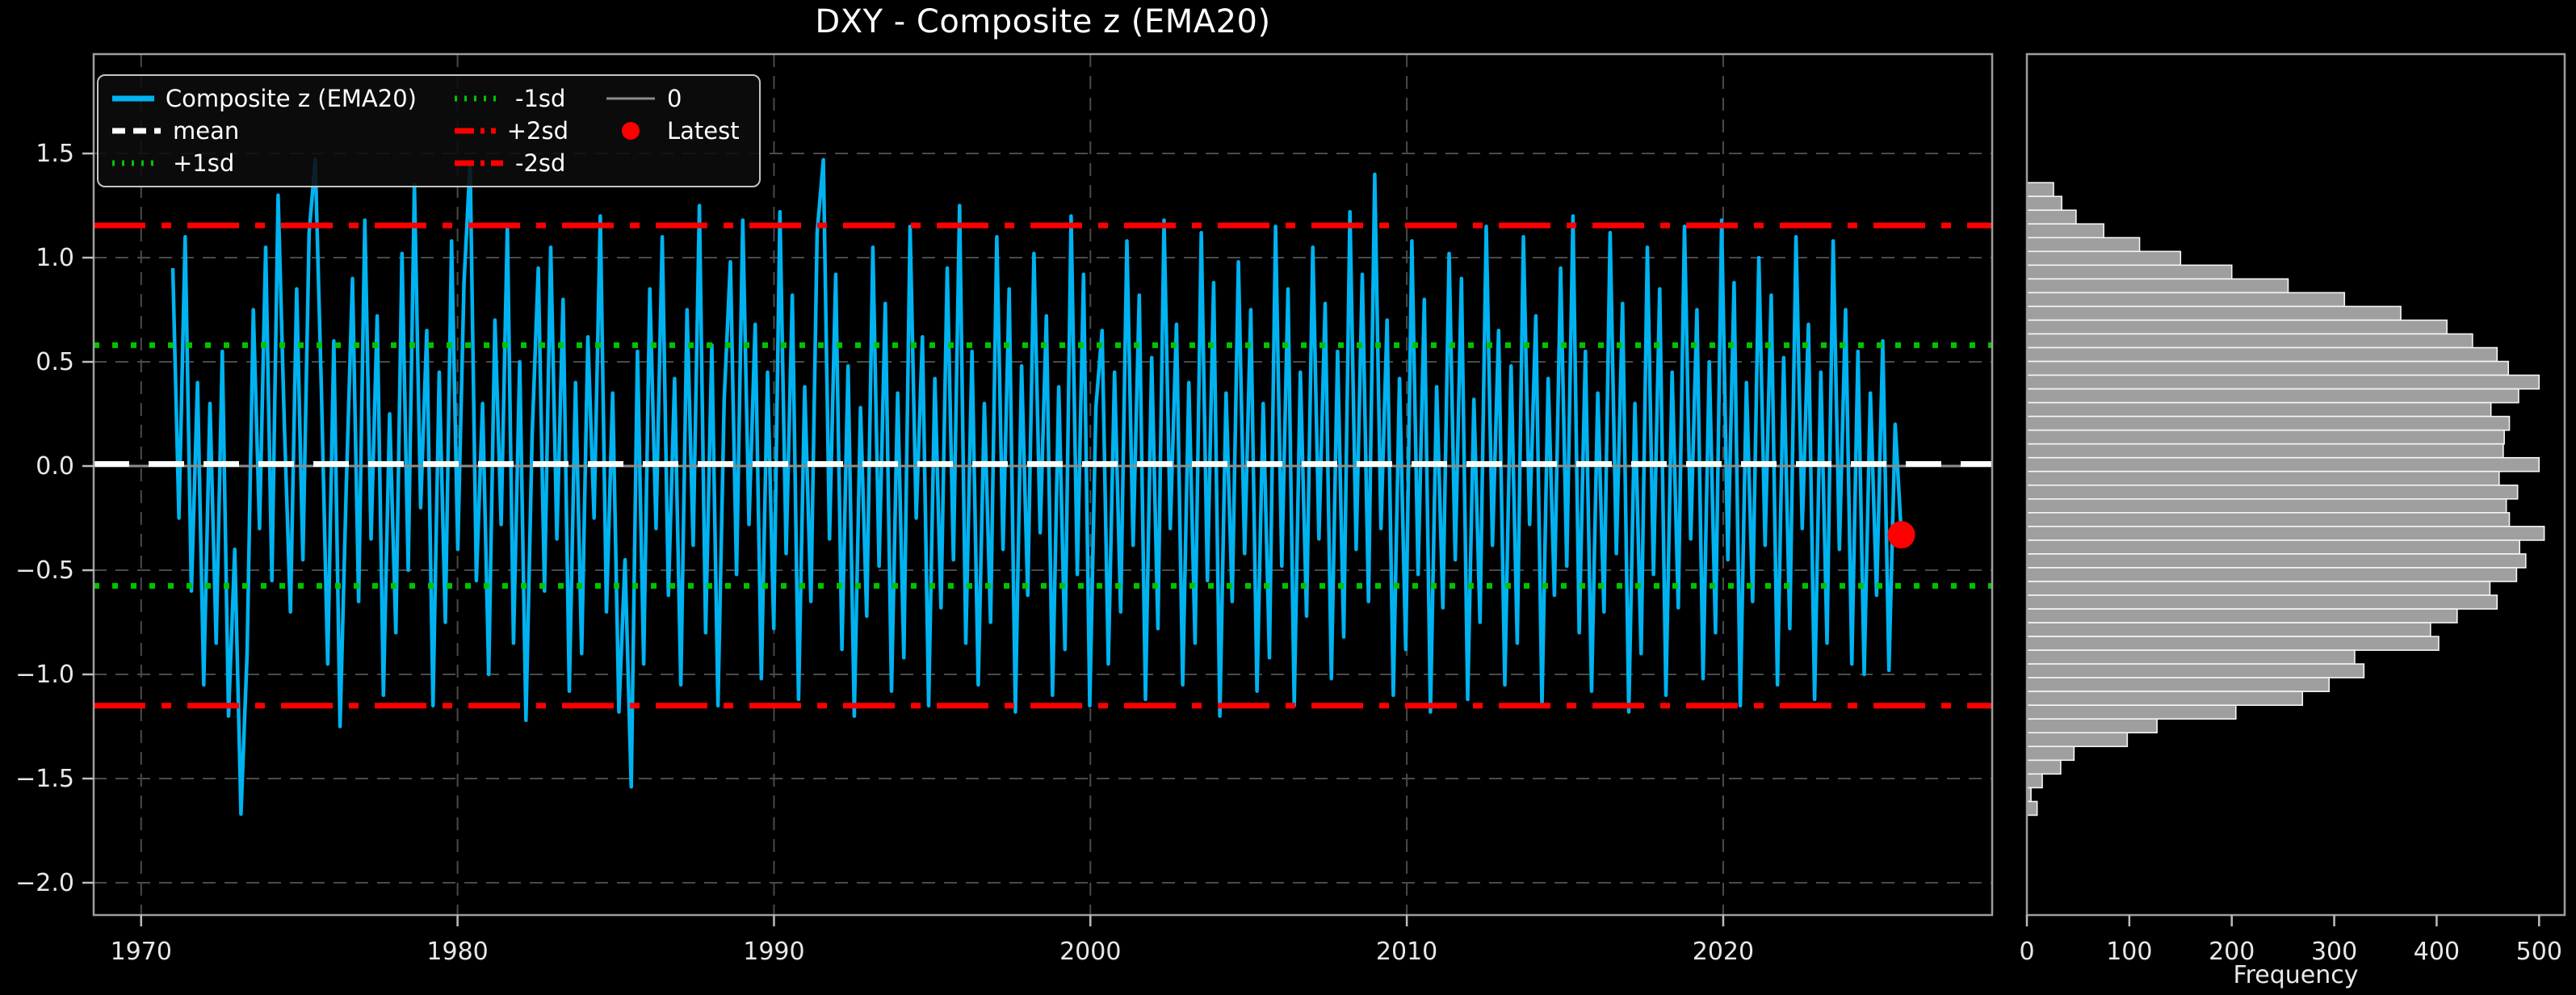 This screenshot has width=2576, height=995. I want to click on legend-label: +2sd, so click(537, 131).